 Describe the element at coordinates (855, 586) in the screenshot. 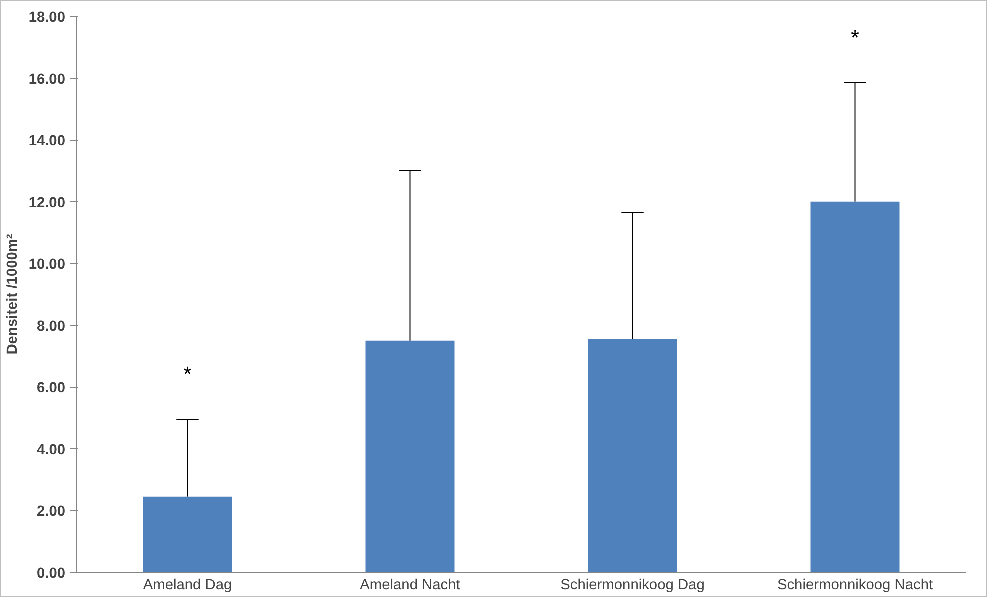

I see `x-tick-label: Schiermonnikoog Nacht` at that location.